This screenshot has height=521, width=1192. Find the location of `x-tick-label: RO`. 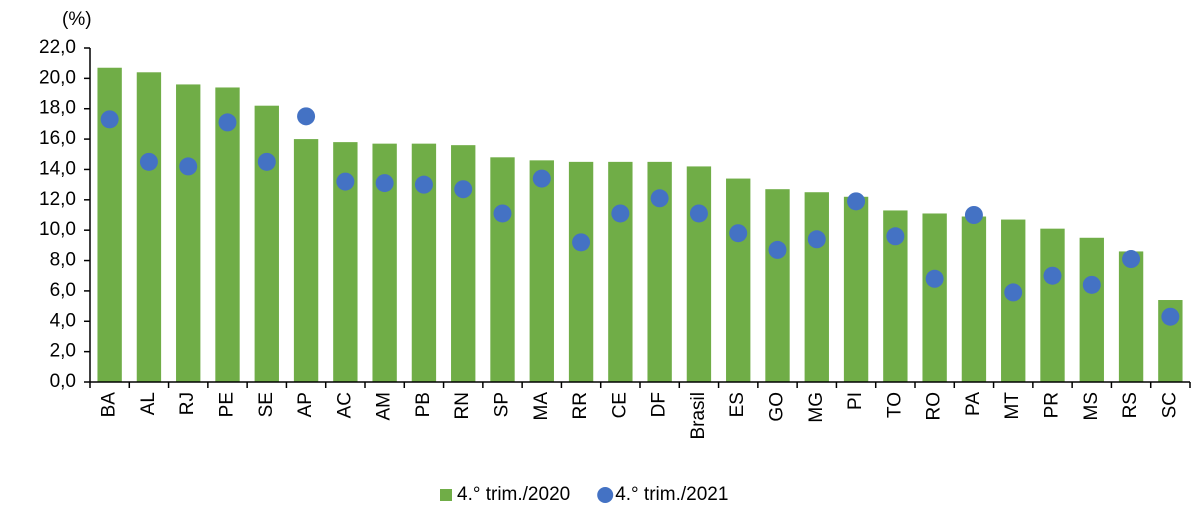

x-tick-label: RO is located at coordinates (934, 406).